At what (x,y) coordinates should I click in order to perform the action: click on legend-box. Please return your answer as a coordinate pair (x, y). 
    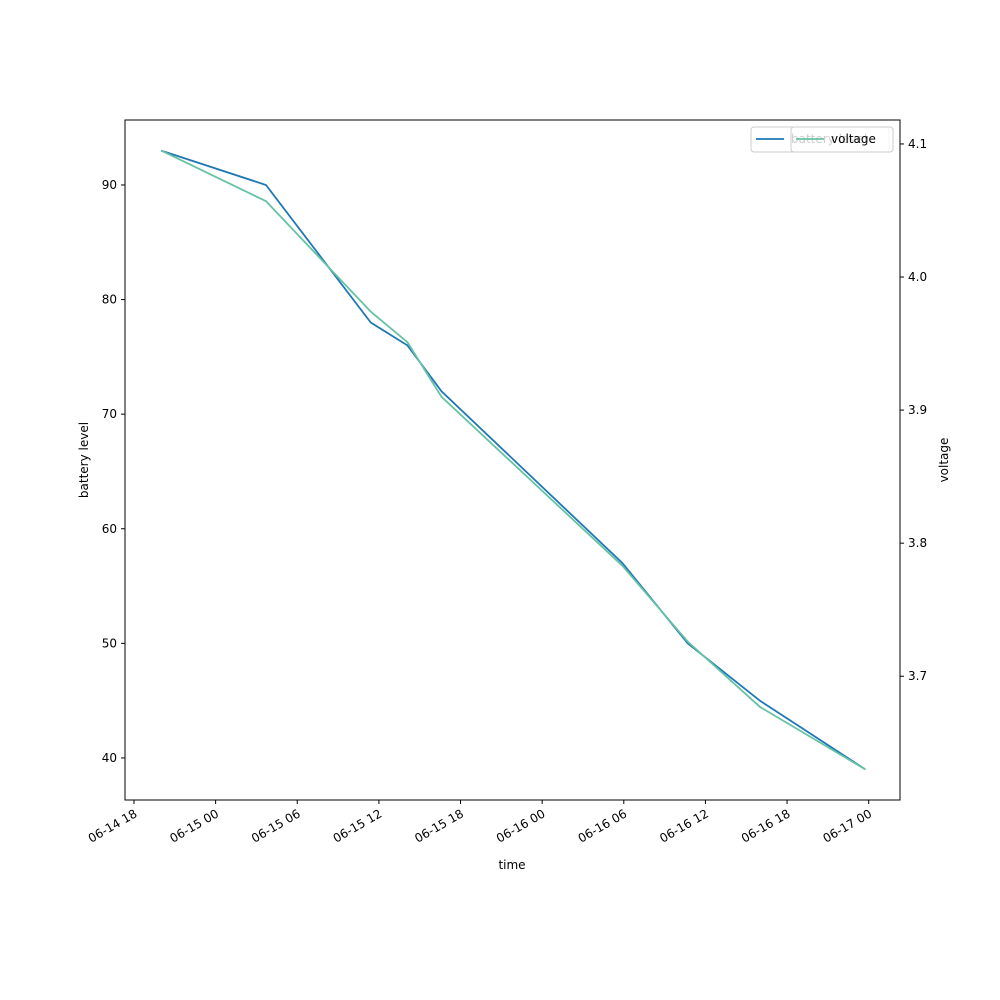
    Looking at the image, I should click on (842, 139).